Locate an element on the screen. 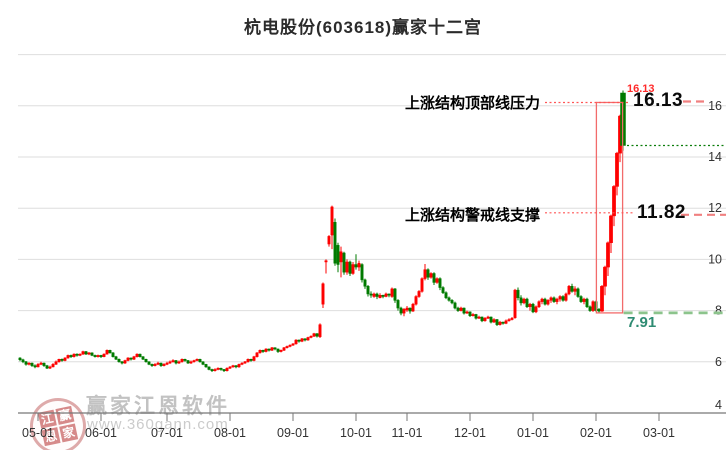  x-axis-label: 07-01 is located at coordinates (167, 433).